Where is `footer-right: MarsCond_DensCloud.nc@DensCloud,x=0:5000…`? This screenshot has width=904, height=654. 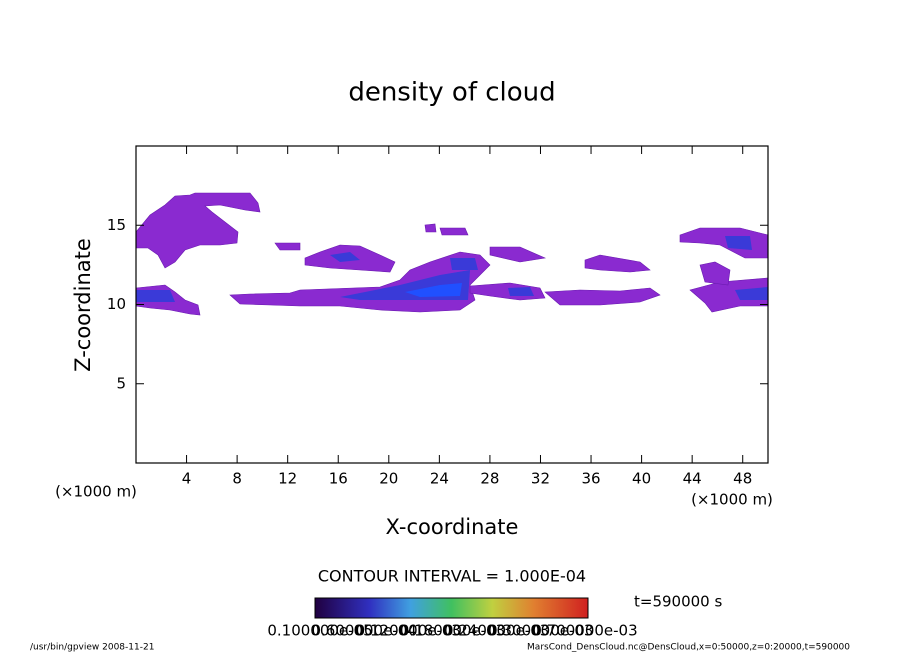
footer-right: MarsCond_DensCloud.nc@DensCloud,x=0:5000… is located at coordinates (688, 648).